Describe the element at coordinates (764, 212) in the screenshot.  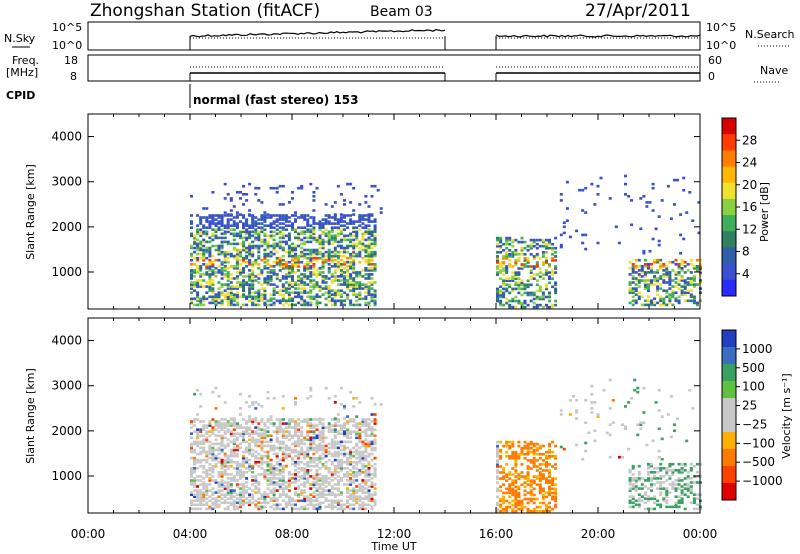
I see `power-colorbar-label: Power [dB]` at that location.